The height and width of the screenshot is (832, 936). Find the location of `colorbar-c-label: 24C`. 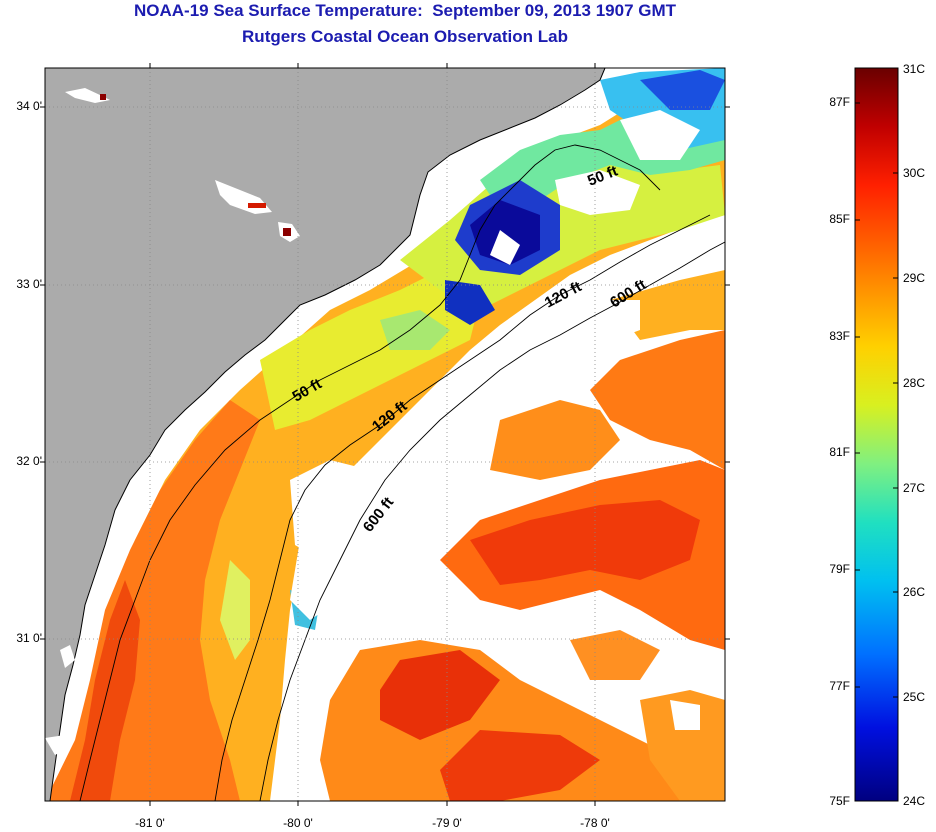

colorbar-c-label: 24C is located at coordinates (914, 801).